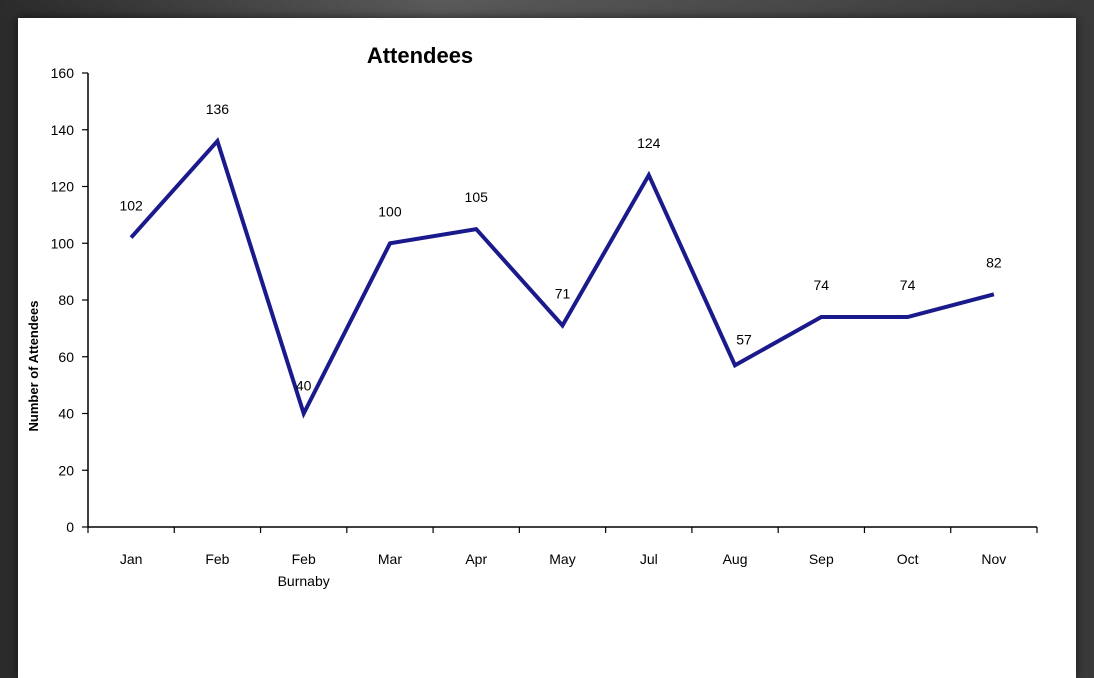  What do you see at coordinates (63, 243) in the screenshot?
I see `y-tick-label: 100` at bounding box center [63, 243].